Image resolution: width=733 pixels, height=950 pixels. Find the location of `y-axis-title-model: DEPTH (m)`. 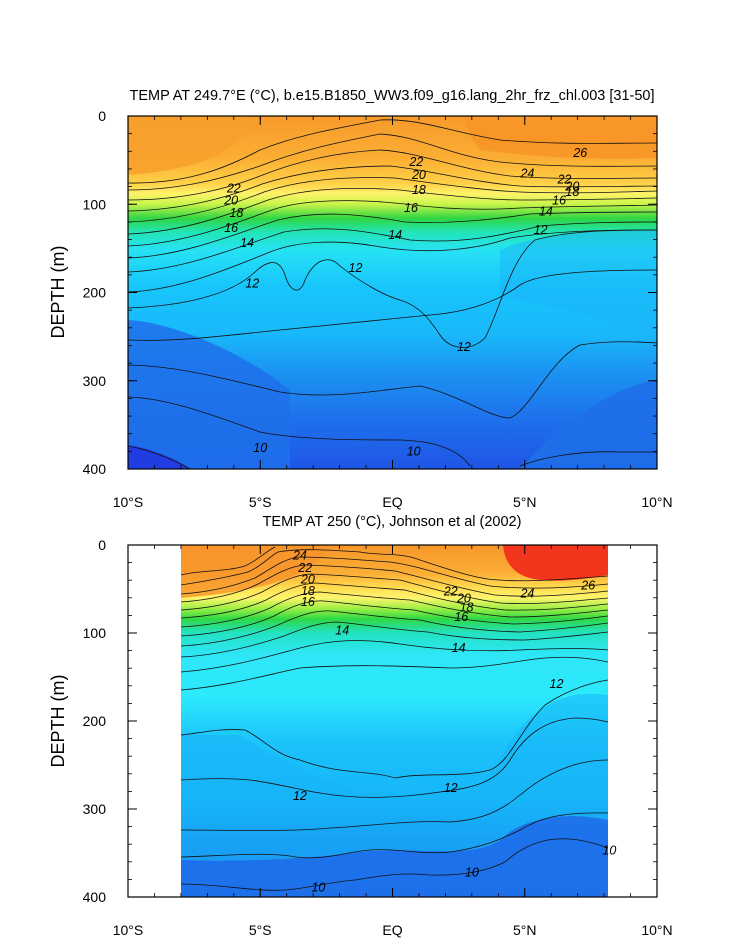

y-axis-title-model: DEPTH (m) is located at coordinates (58, 292).